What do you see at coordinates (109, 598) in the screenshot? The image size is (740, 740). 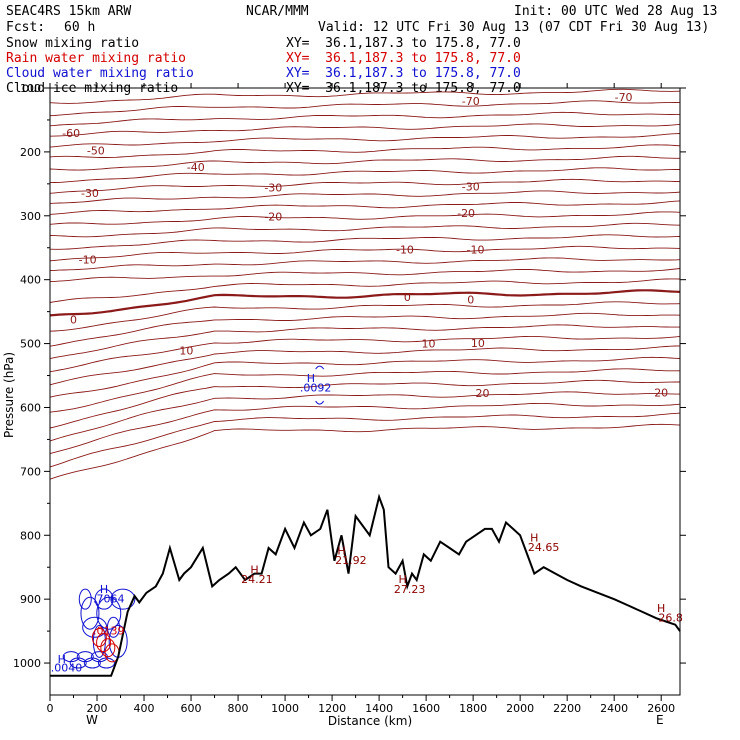 I see `extremum-label: .7064` at bounding box center [109, 598].